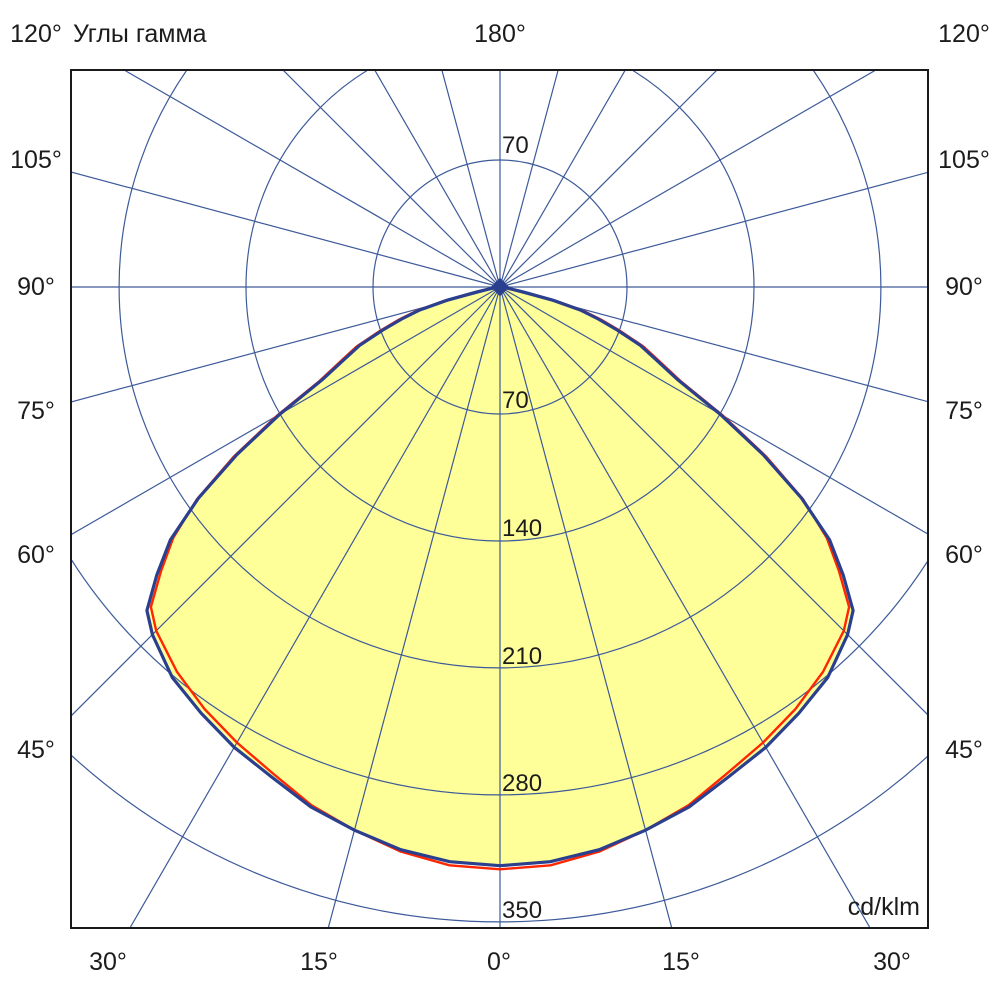 The width and height of the screenshot is (1000, 1000). What do you see at coordinates (964, 750) in the screenshot?
I see `angle-label-right-45: 45°` at bounding box center [964, 750].